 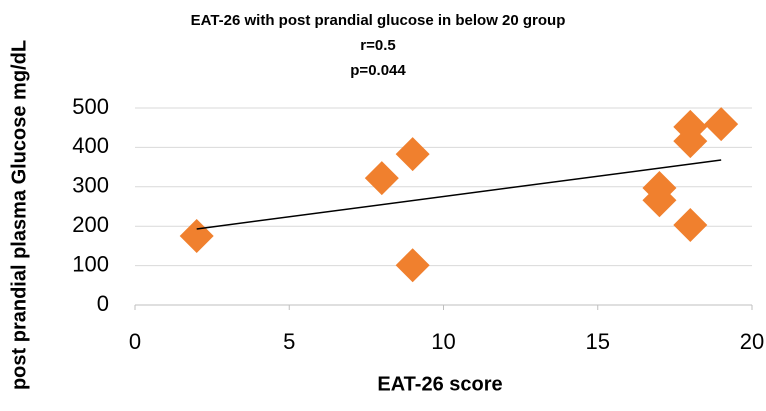 What do you see at coordinates (289, 341) in the screenshot?
I see `x-tick-label: 5` at bounding box center [289, 341].